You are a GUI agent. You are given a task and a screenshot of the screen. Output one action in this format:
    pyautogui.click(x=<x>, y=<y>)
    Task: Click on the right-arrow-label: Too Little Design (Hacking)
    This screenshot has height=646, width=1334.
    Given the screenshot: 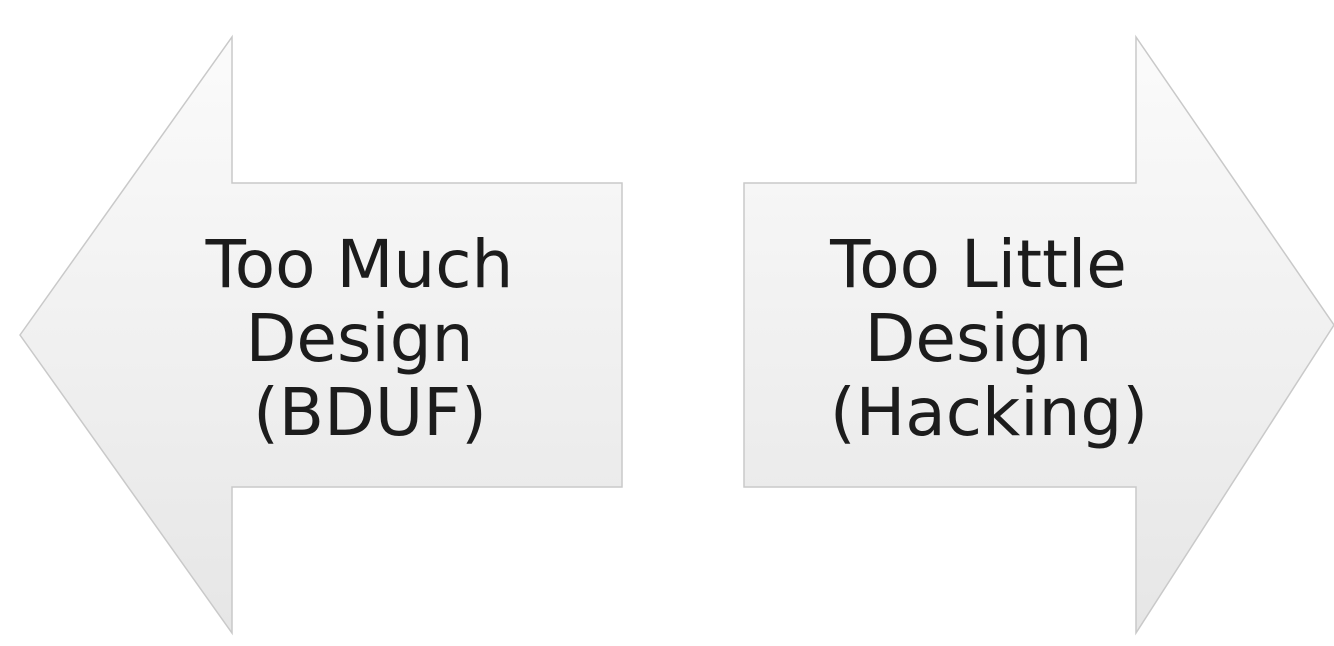 What is the action you would take?
    pyautogui.click(x=988, y=338)
    